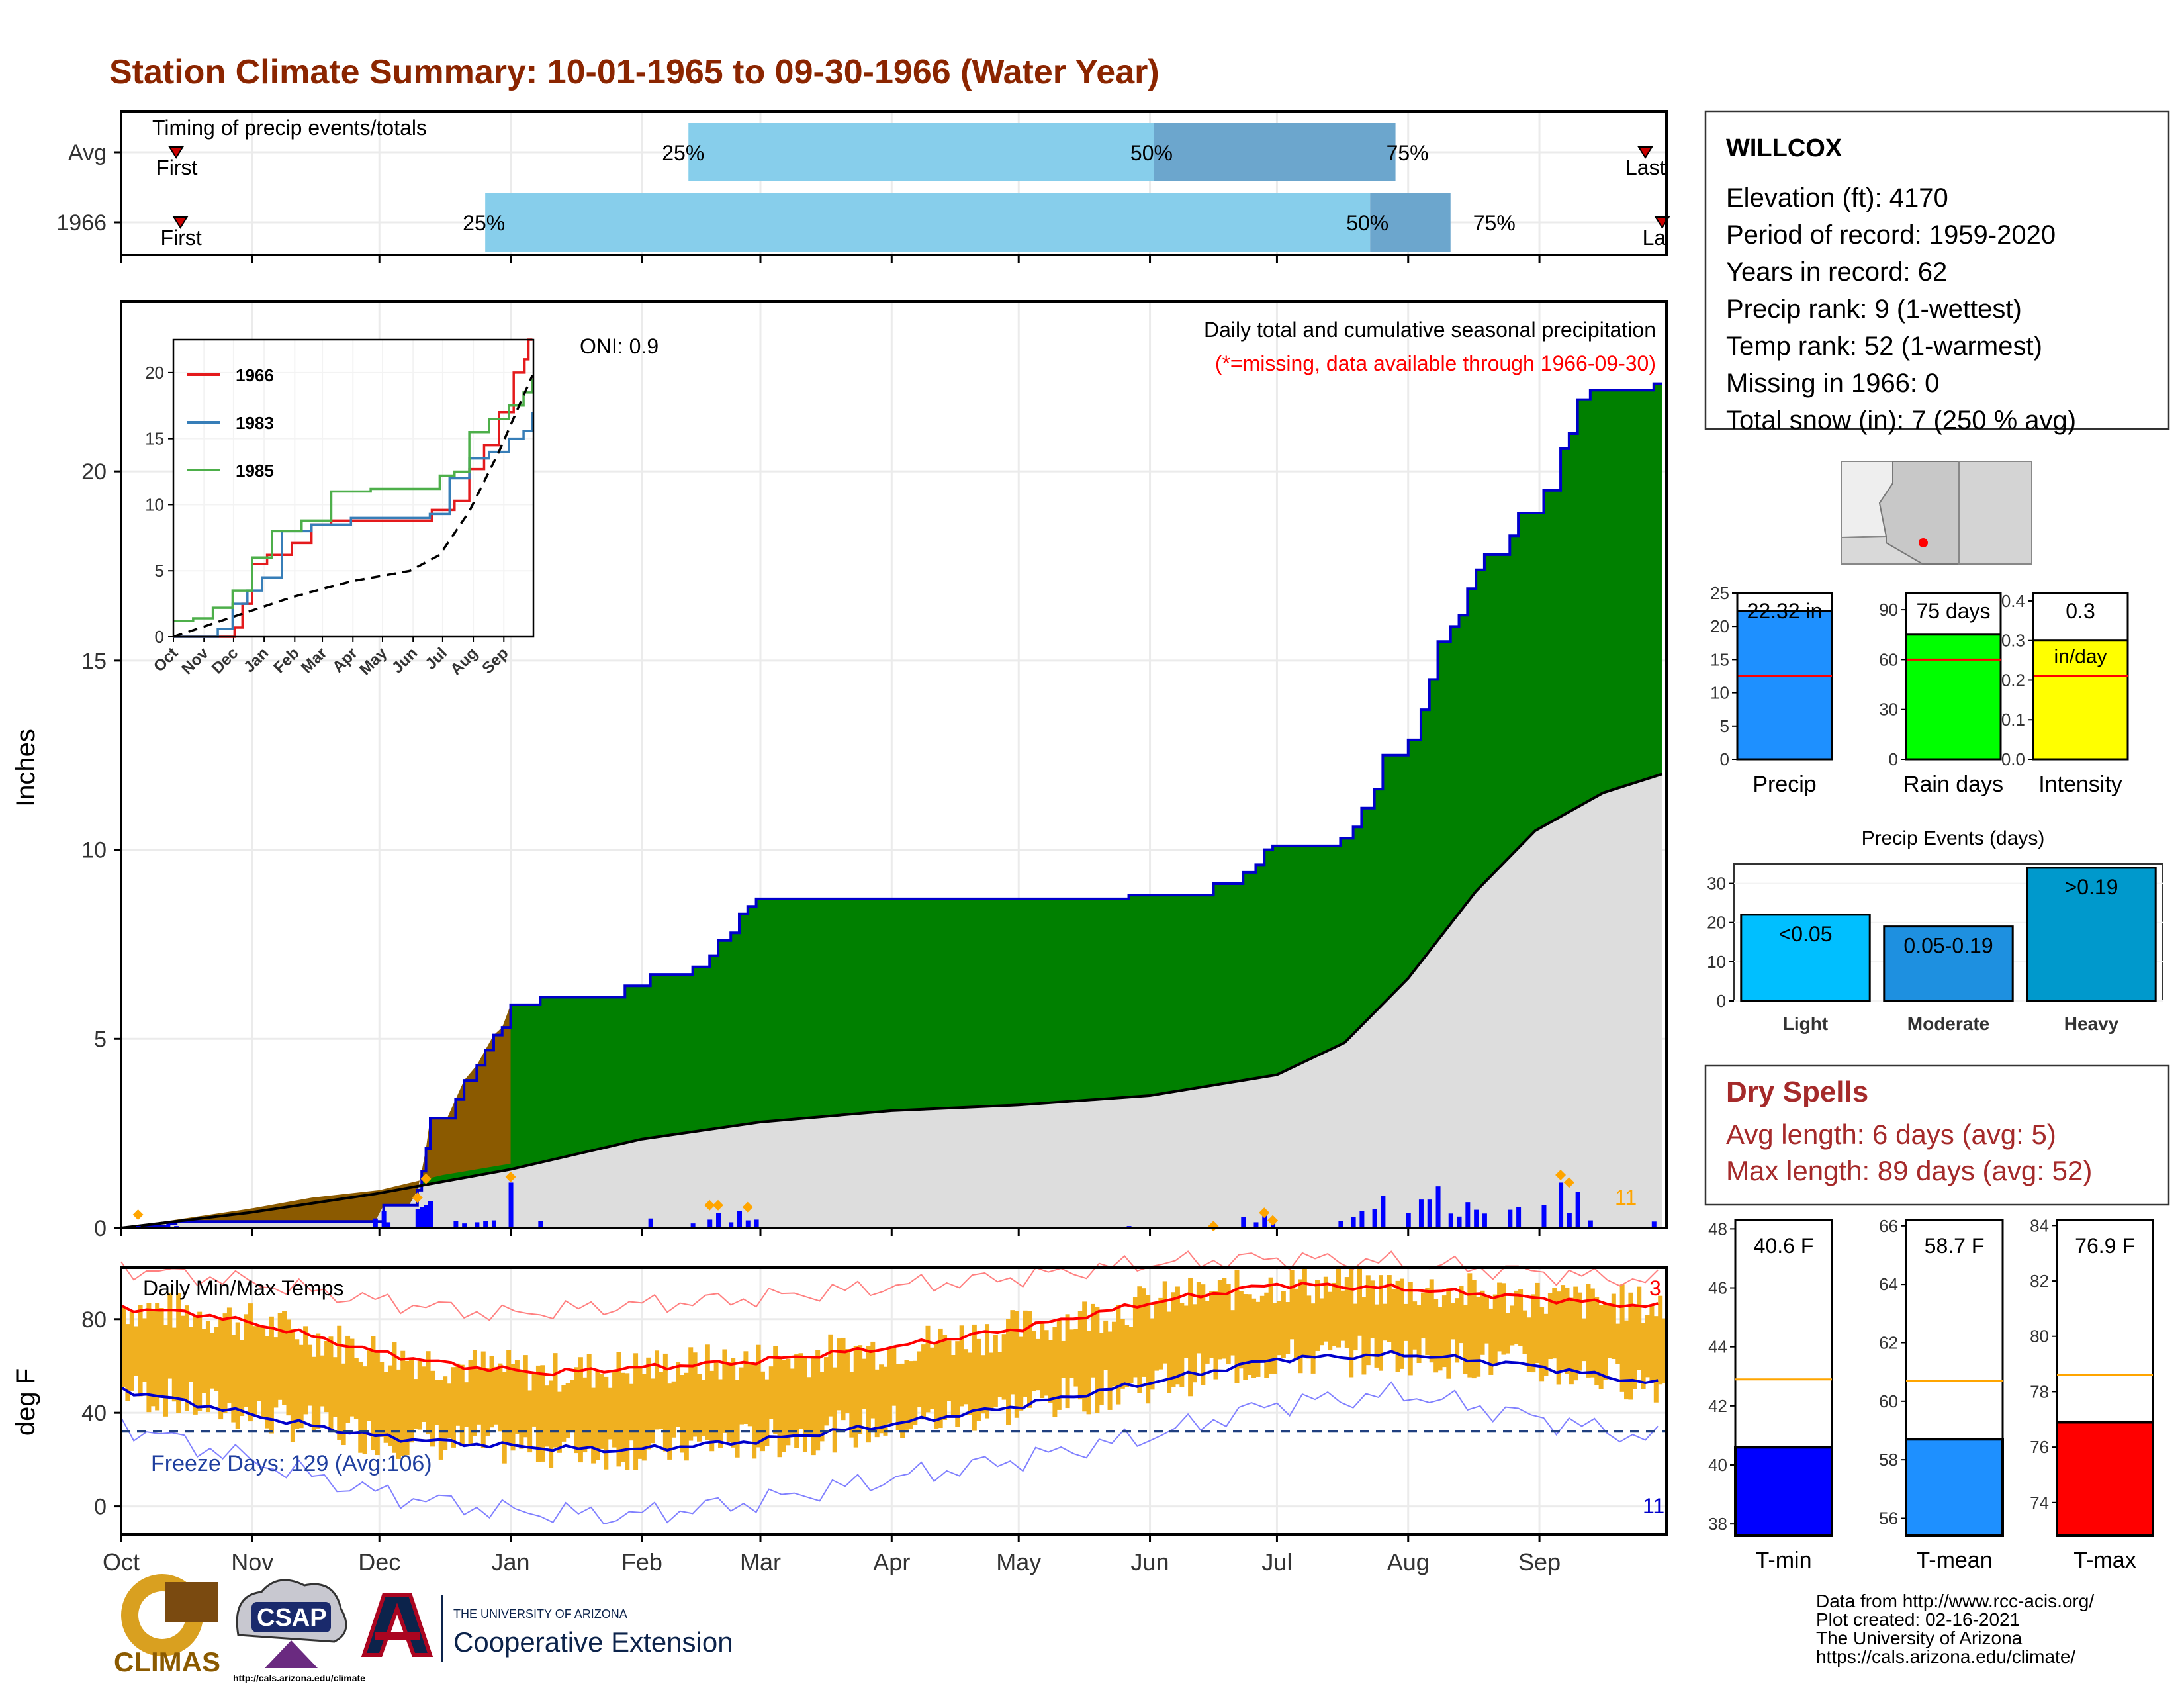 The height and width of the screenshot is (1688, 2184). I want to click on timing-title: Timing of precip events/totals, so click(289, 128).